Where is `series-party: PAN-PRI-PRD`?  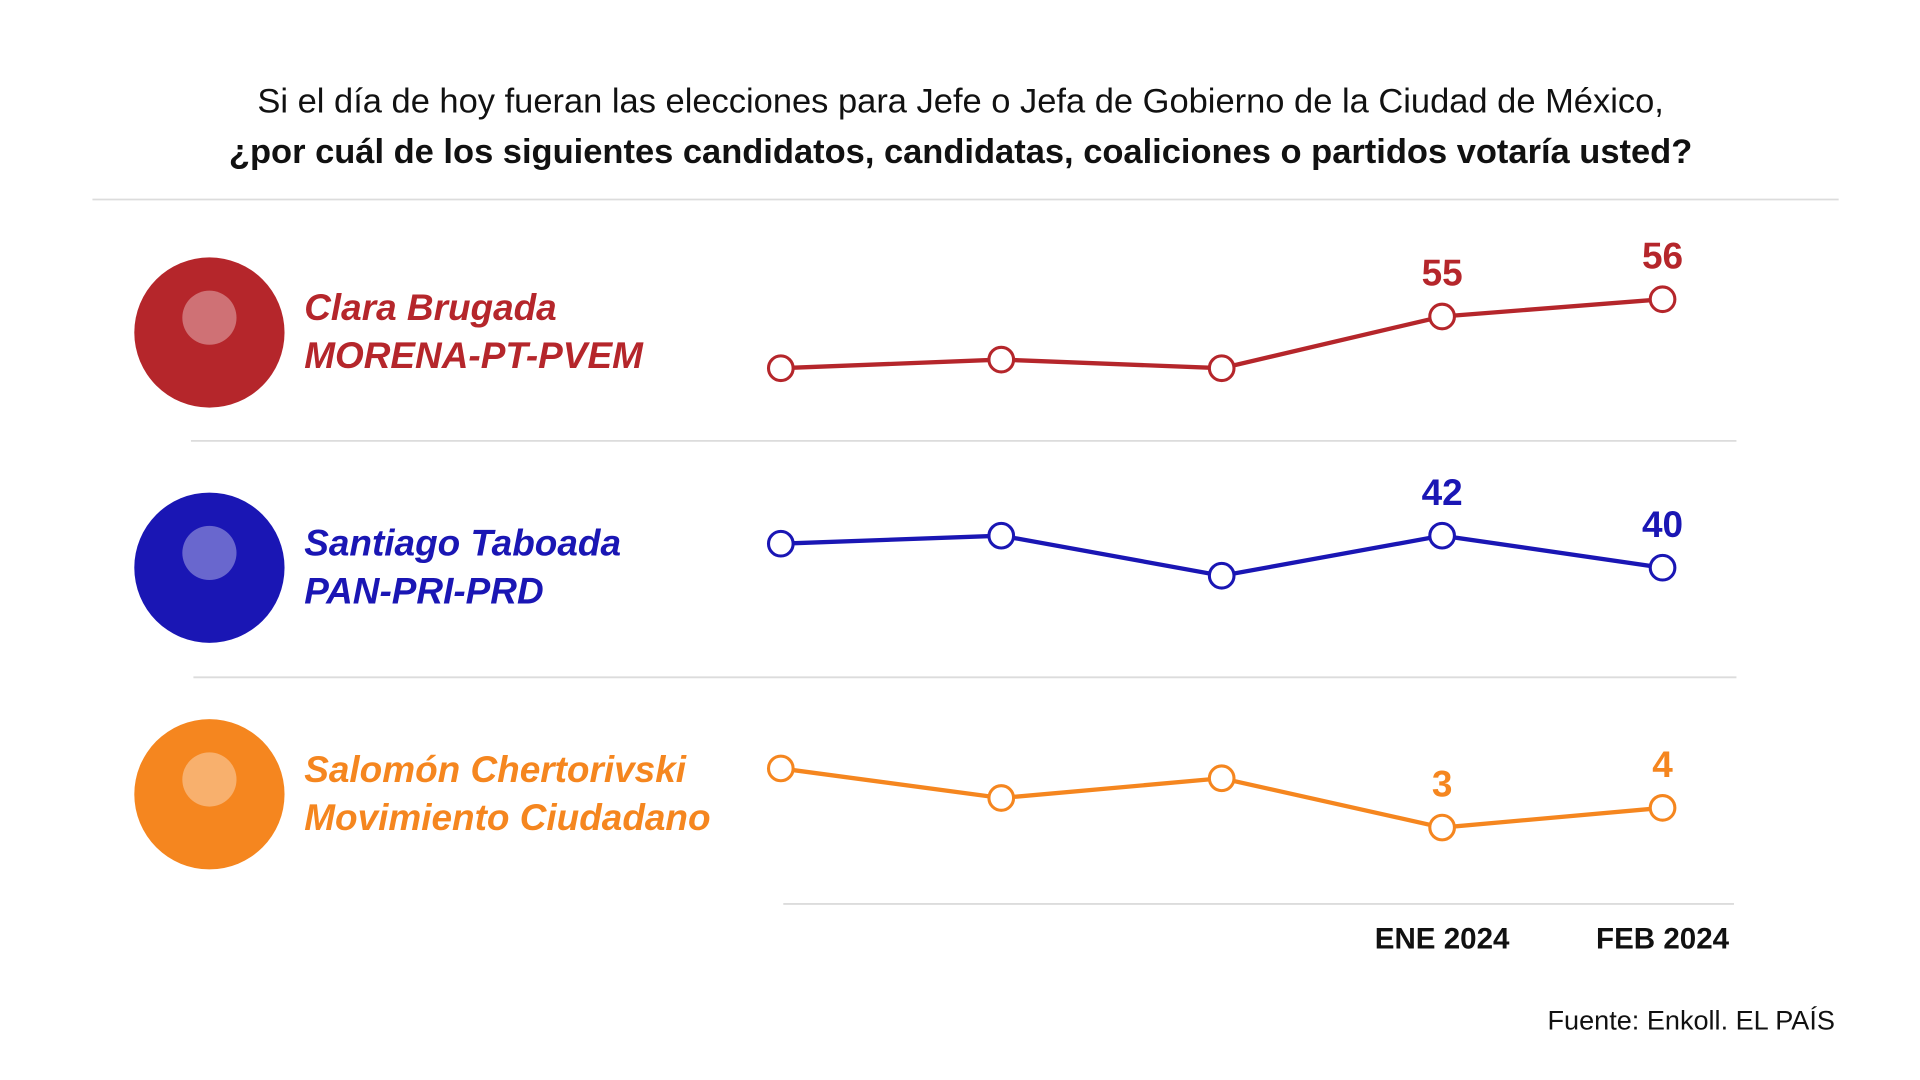
series-party: PAN-PRI-PRD is located at coordinates (423, 590).